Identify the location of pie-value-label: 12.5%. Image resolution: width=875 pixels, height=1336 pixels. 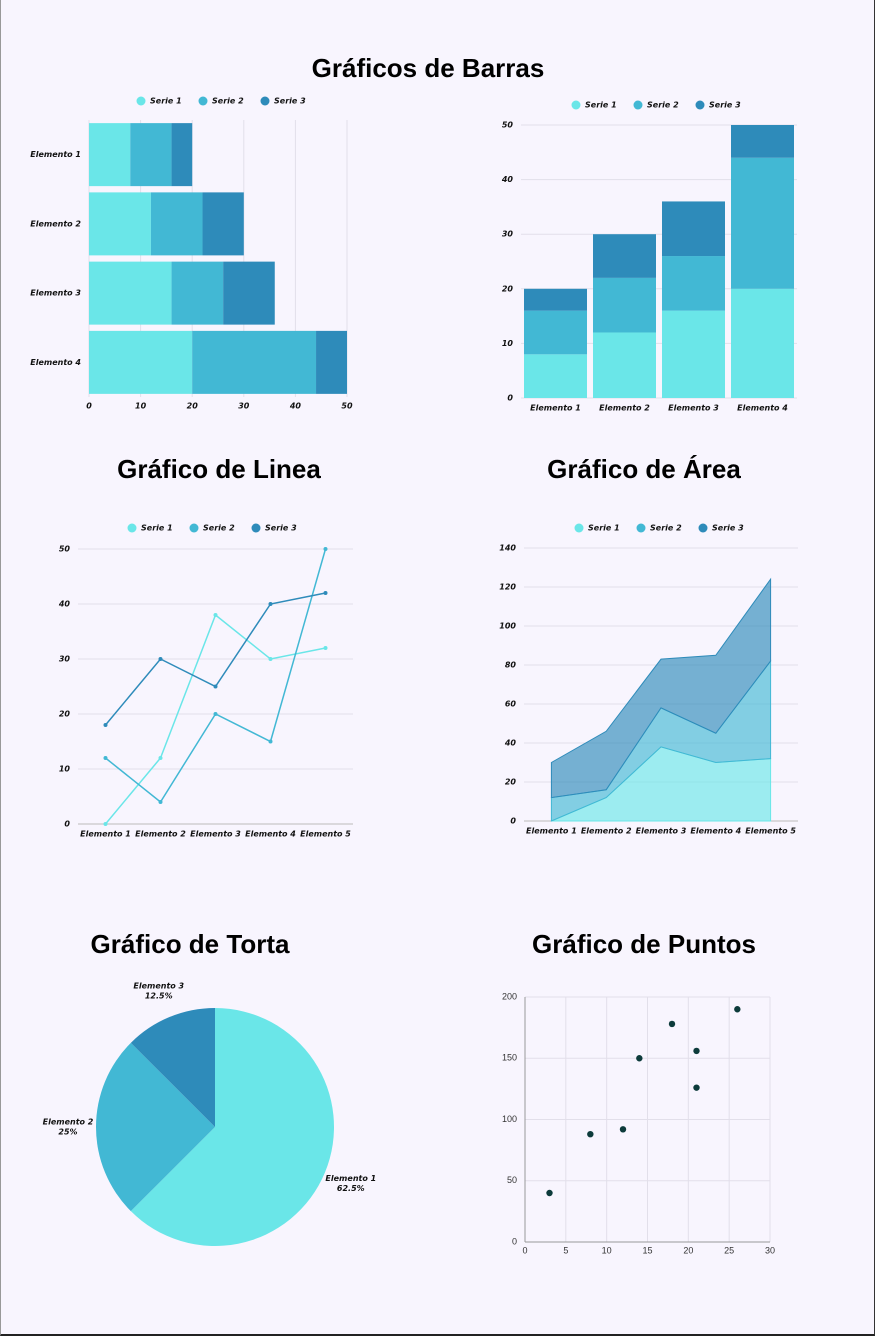
(159, 996).